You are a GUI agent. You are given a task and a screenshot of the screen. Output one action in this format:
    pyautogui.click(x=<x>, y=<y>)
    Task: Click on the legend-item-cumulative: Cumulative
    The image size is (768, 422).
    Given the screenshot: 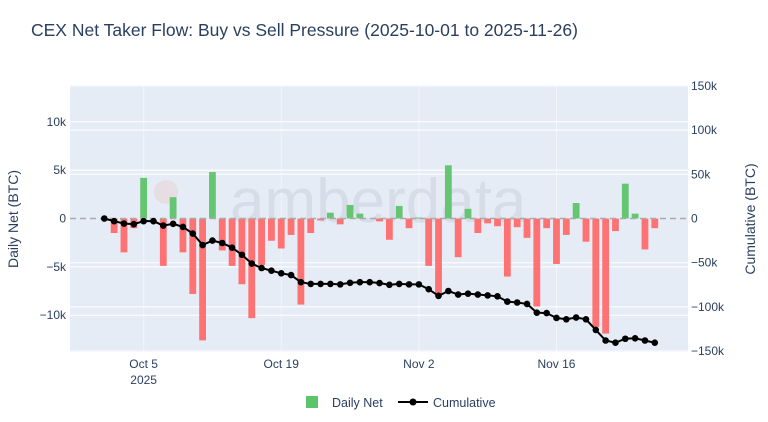 What is the action you would take?
    pyautogui.click(x=447, y=403)
    